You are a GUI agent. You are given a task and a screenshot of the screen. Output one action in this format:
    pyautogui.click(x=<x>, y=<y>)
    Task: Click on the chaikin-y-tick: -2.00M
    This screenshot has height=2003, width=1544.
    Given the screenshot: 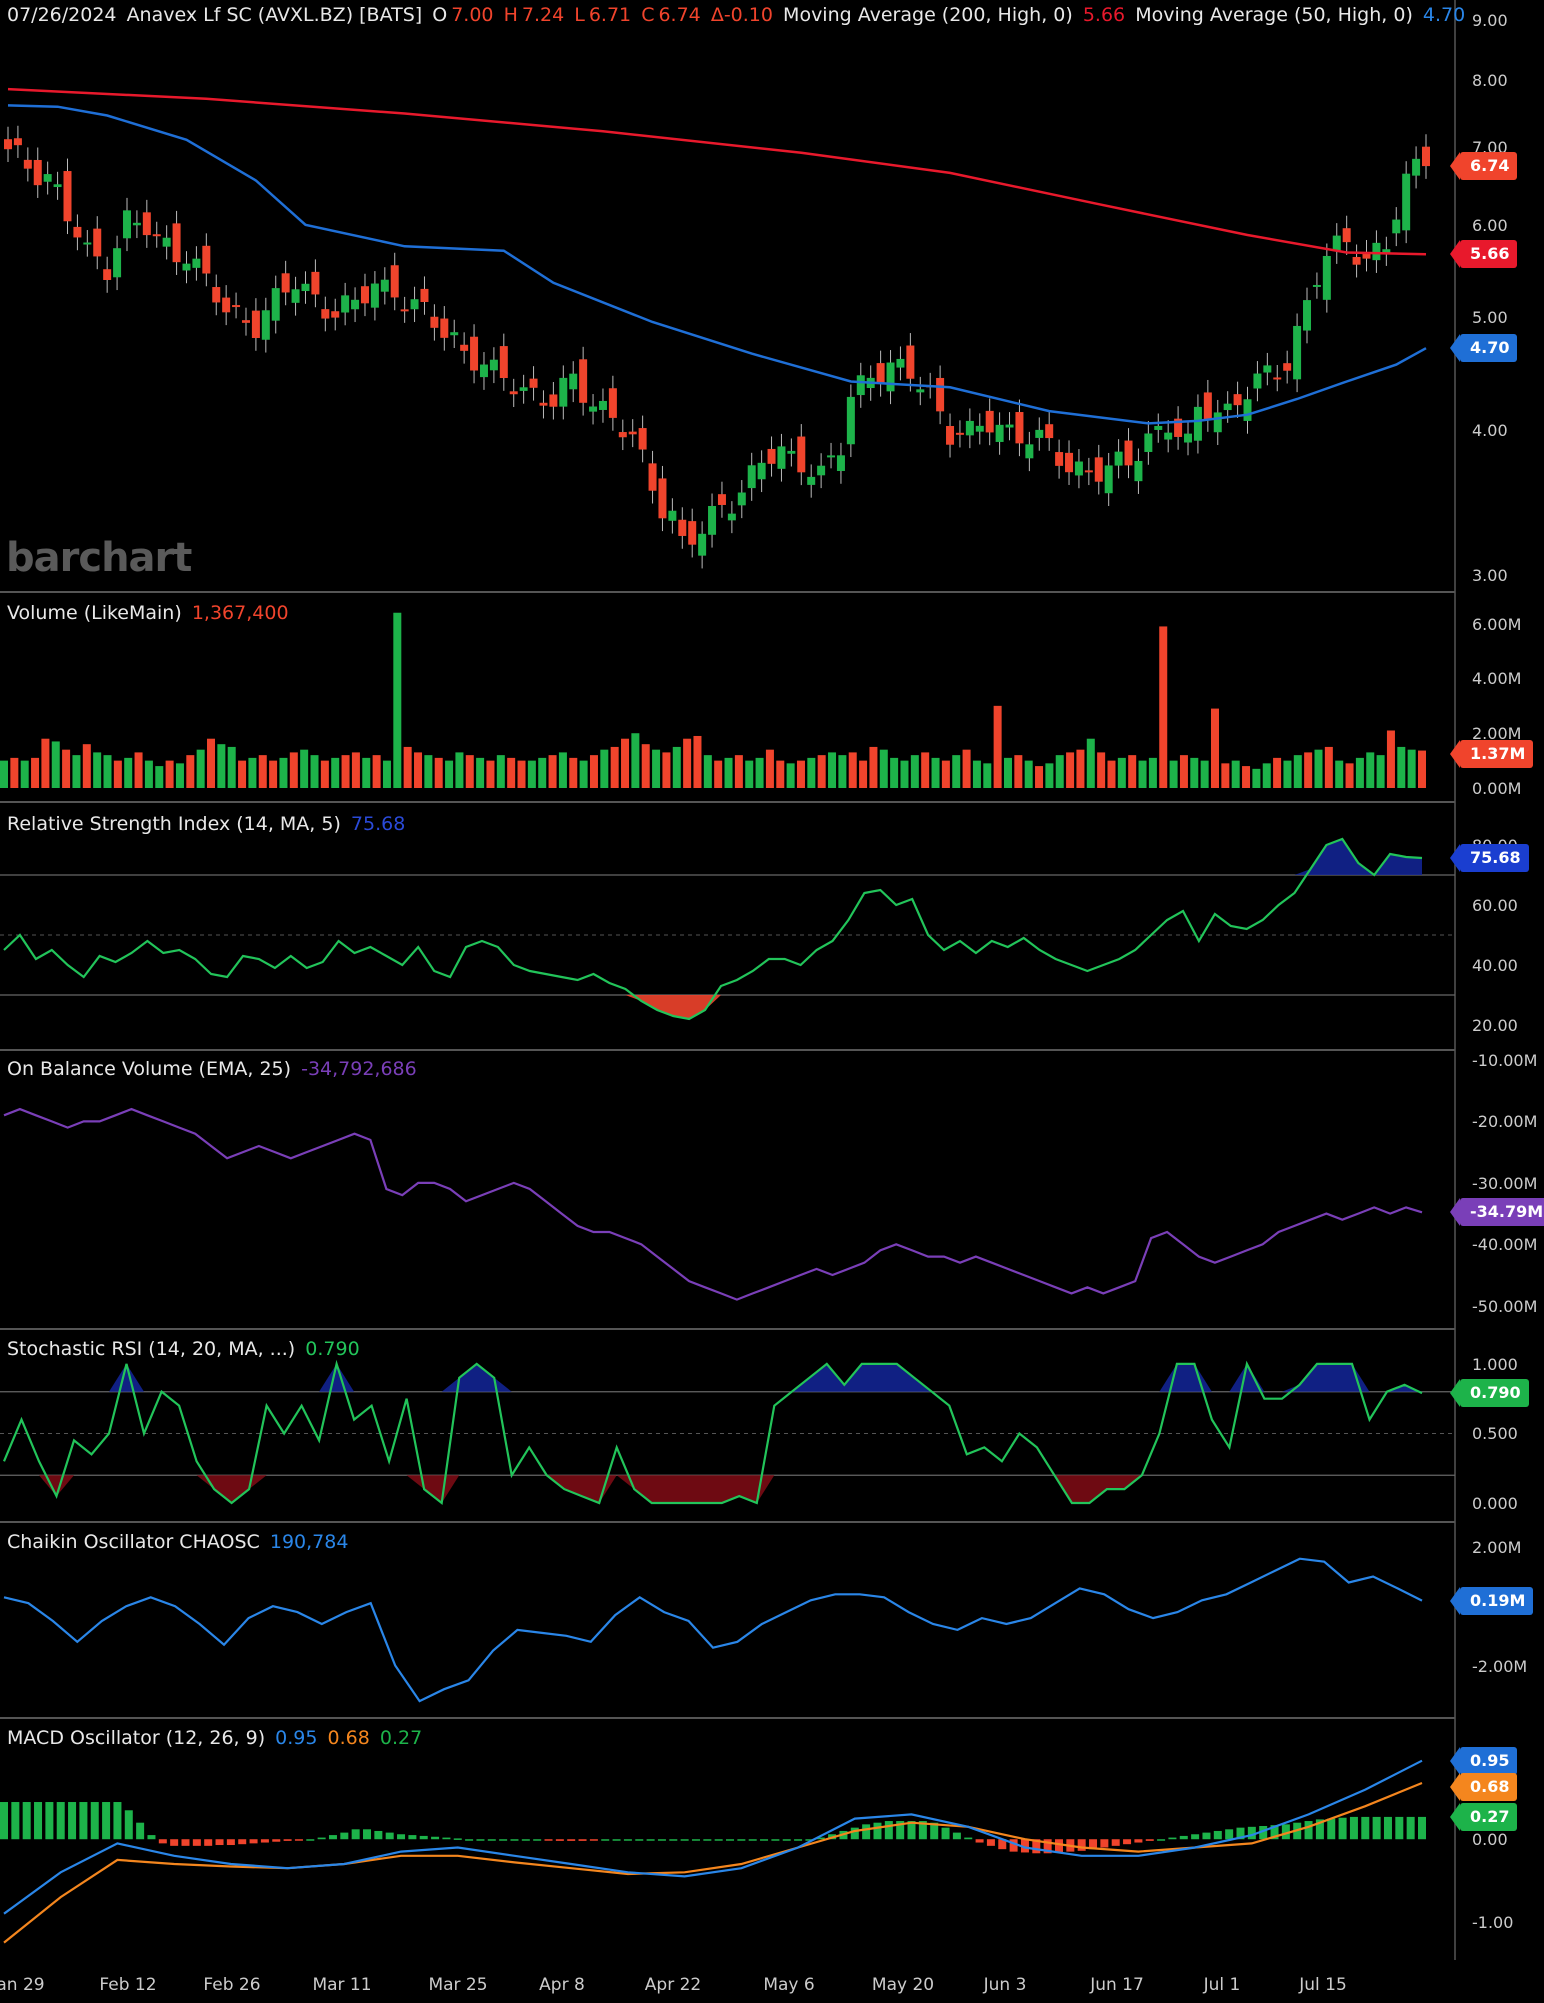 What is the action you would take?
    pyautogui.click(x=1500, y=1666)
    